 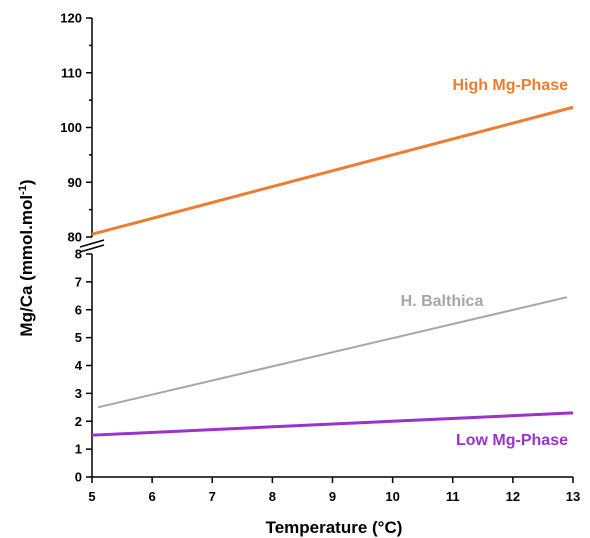 What do you see at coordinates (75, 182) in the screenshot?
I see `y-tick-label: 90` at bounding box center [75, 182].